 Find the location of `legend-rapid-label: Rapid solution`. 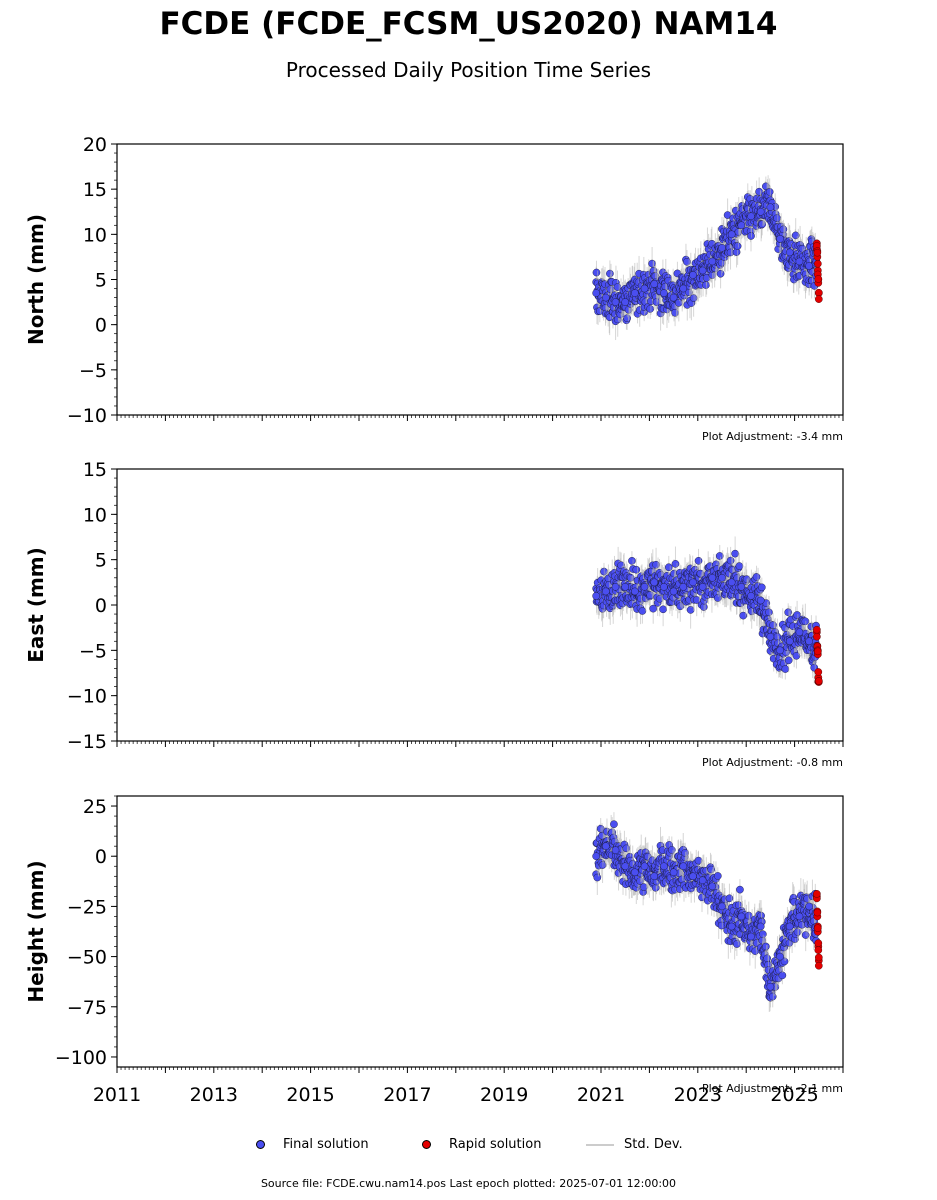

legend-rapid-label: Rapid solution is located at coordinates (495, 1144).